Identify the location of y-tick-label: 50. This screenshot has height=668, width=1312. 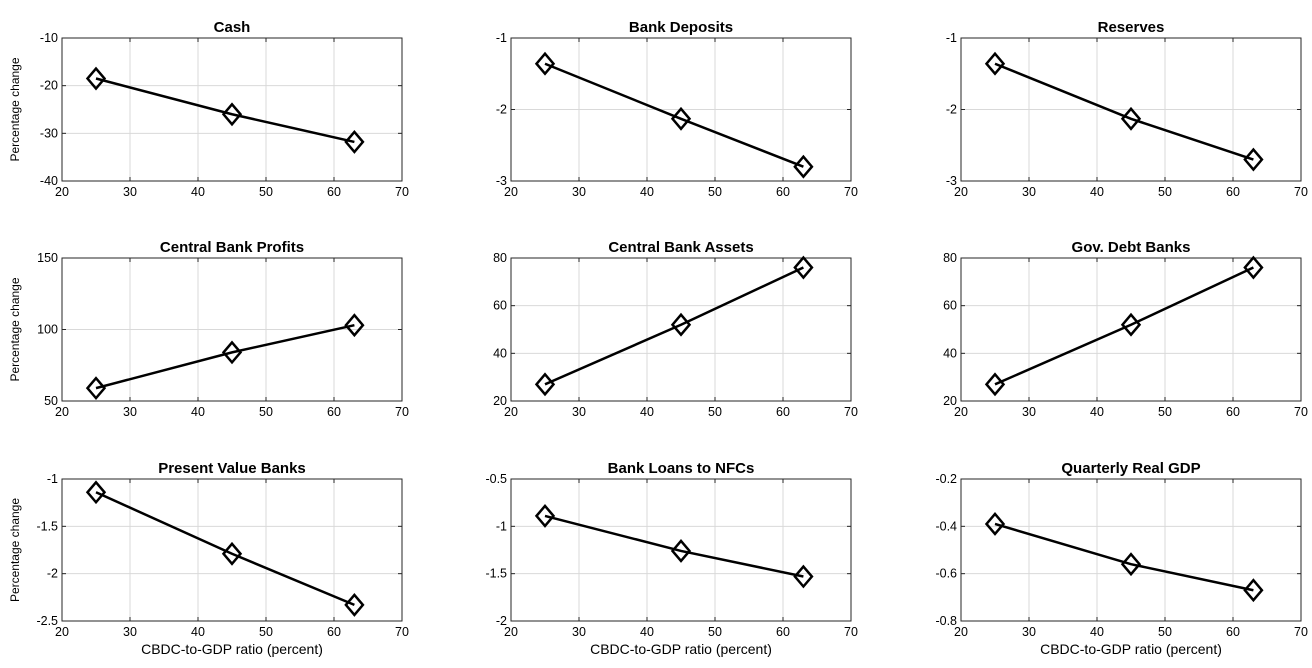
(51, 401).